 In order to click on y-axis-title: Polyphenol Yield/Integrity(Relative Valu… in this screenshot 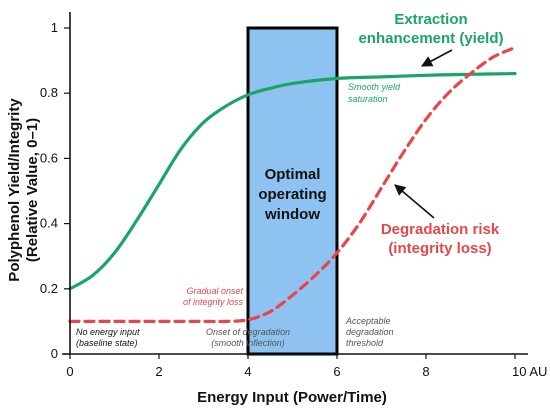, I will do `click(23, 190)`.